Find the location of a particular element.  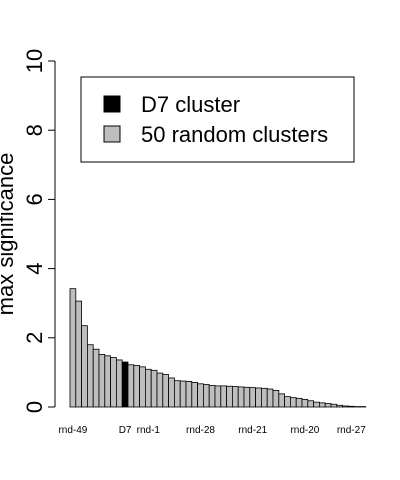

x-tick-label: rnd-20 is located at coordinates (304, 430).